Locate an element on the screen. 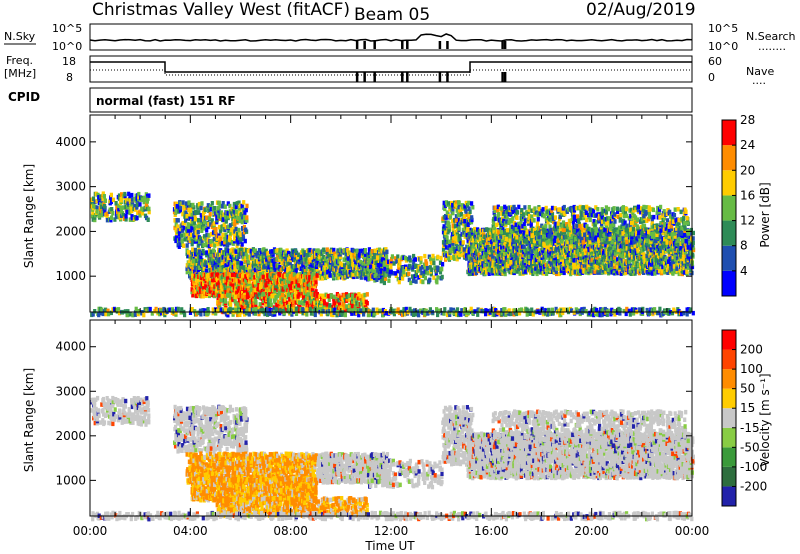 The width and height of the screenshot is (800, 554). nsky-series is located at coordinates (391, 37).